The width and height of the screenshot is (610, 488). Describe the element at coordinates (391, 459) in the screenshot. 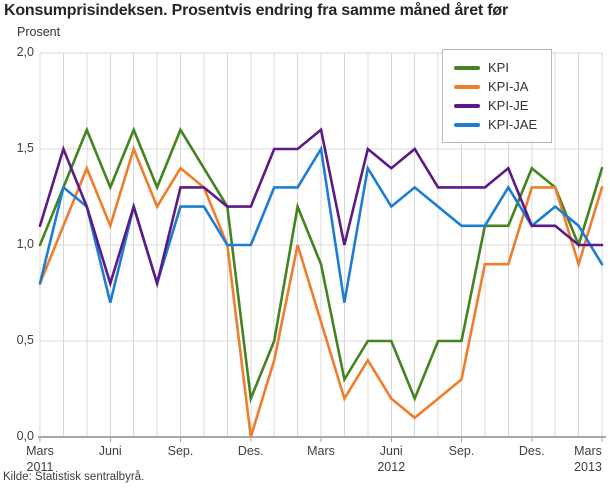

I see `x-tick-label: Juni 2012` at that location.